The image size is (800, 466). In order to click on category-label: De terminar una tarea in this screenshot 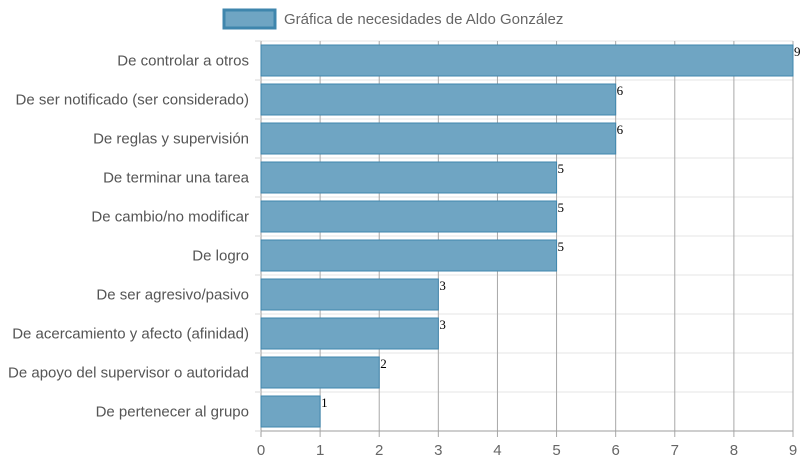, I will do `click(176, 178)`.